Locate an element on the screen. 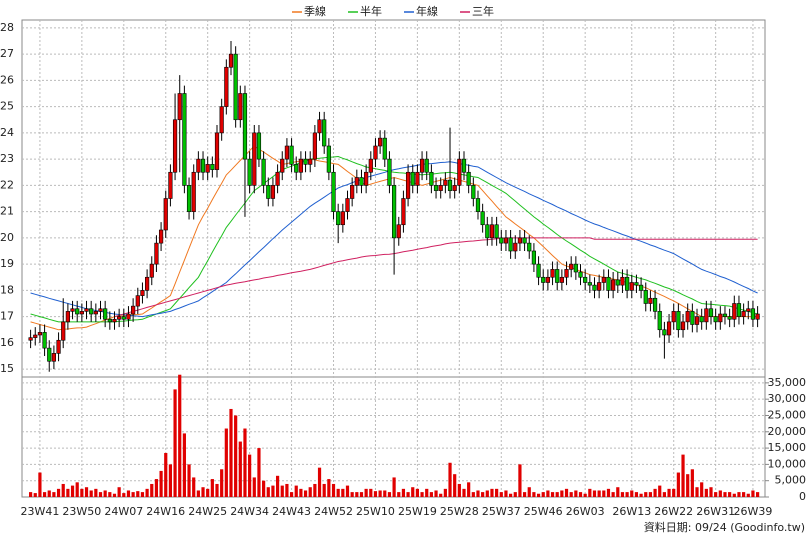 The height and width of the screenshot is (540, 808). y2-tick-label: 5,000 is located at coordinates (791, 480).